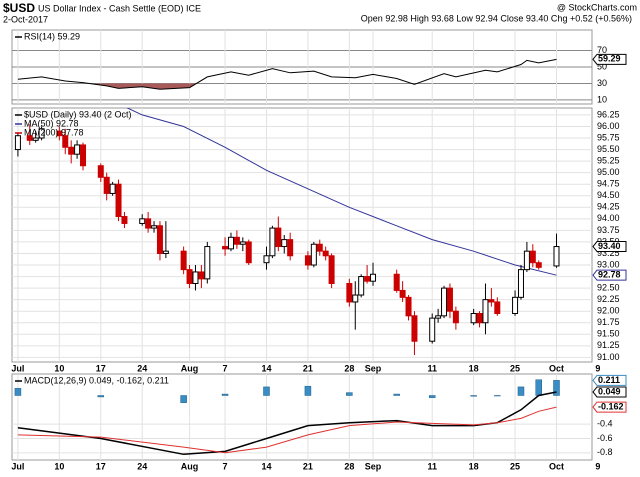 The height and width of the screenshot is (477, 640). What do you see at coordinates (474, 368) in the screenshot?
I see `x-tick-label: 18` at bounding box center [474, 368].